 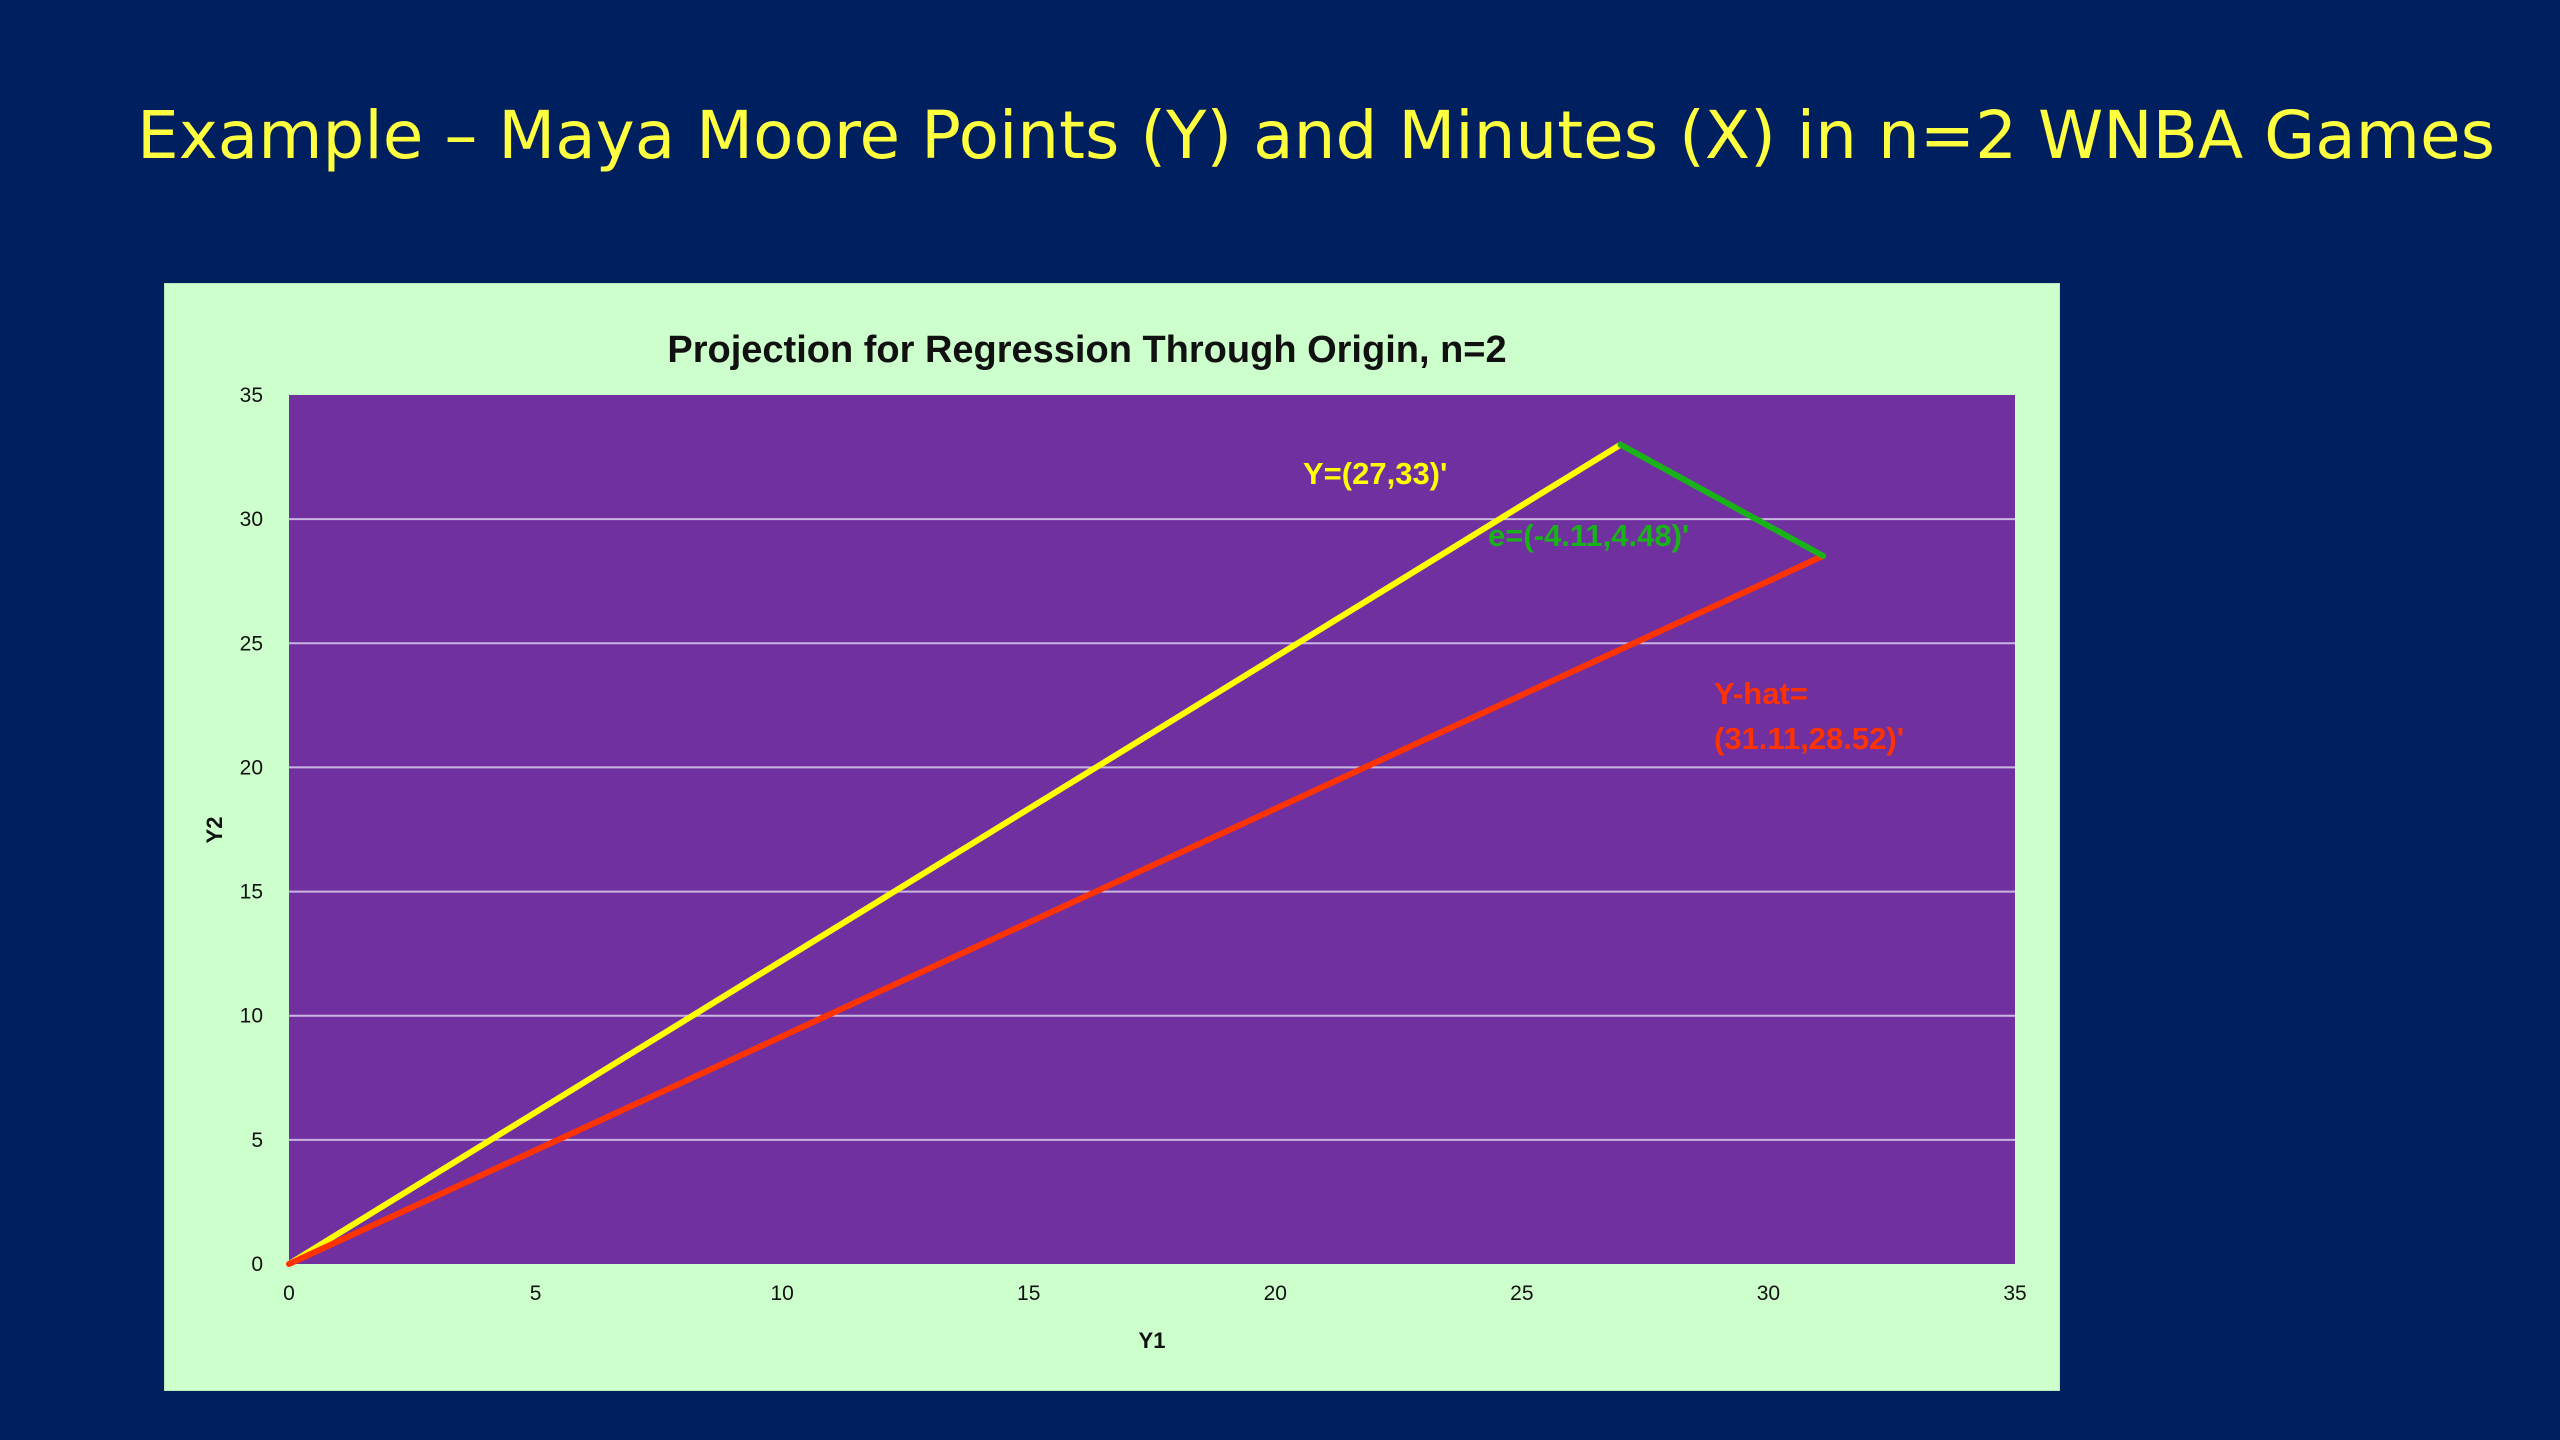 I want to click on x-tick-label: 30, so click(x=1768, y=1293).